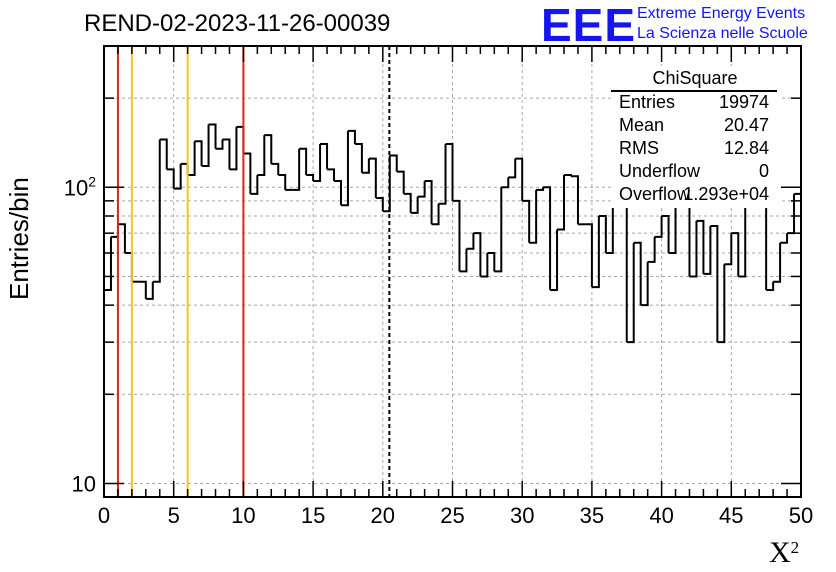 The width and height of the screenshot is (836, 572). Describe the element at coordinates (92, 181) in the screenshot. I see `y-tick-label-sup: 2` at that location.